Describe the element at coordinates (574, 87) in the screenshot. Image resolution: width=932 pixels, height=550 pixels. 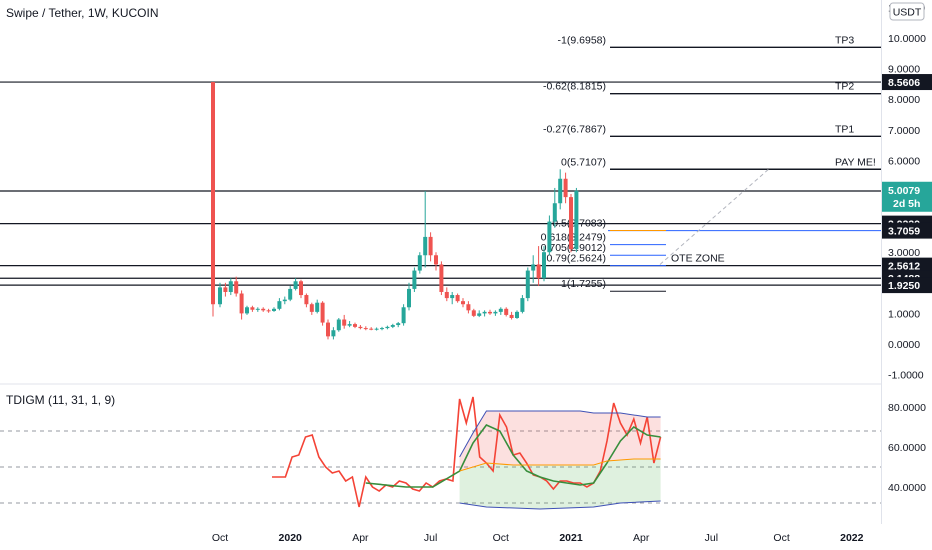
I see `fib-level-label: -0.62(8.1815)` at that location.